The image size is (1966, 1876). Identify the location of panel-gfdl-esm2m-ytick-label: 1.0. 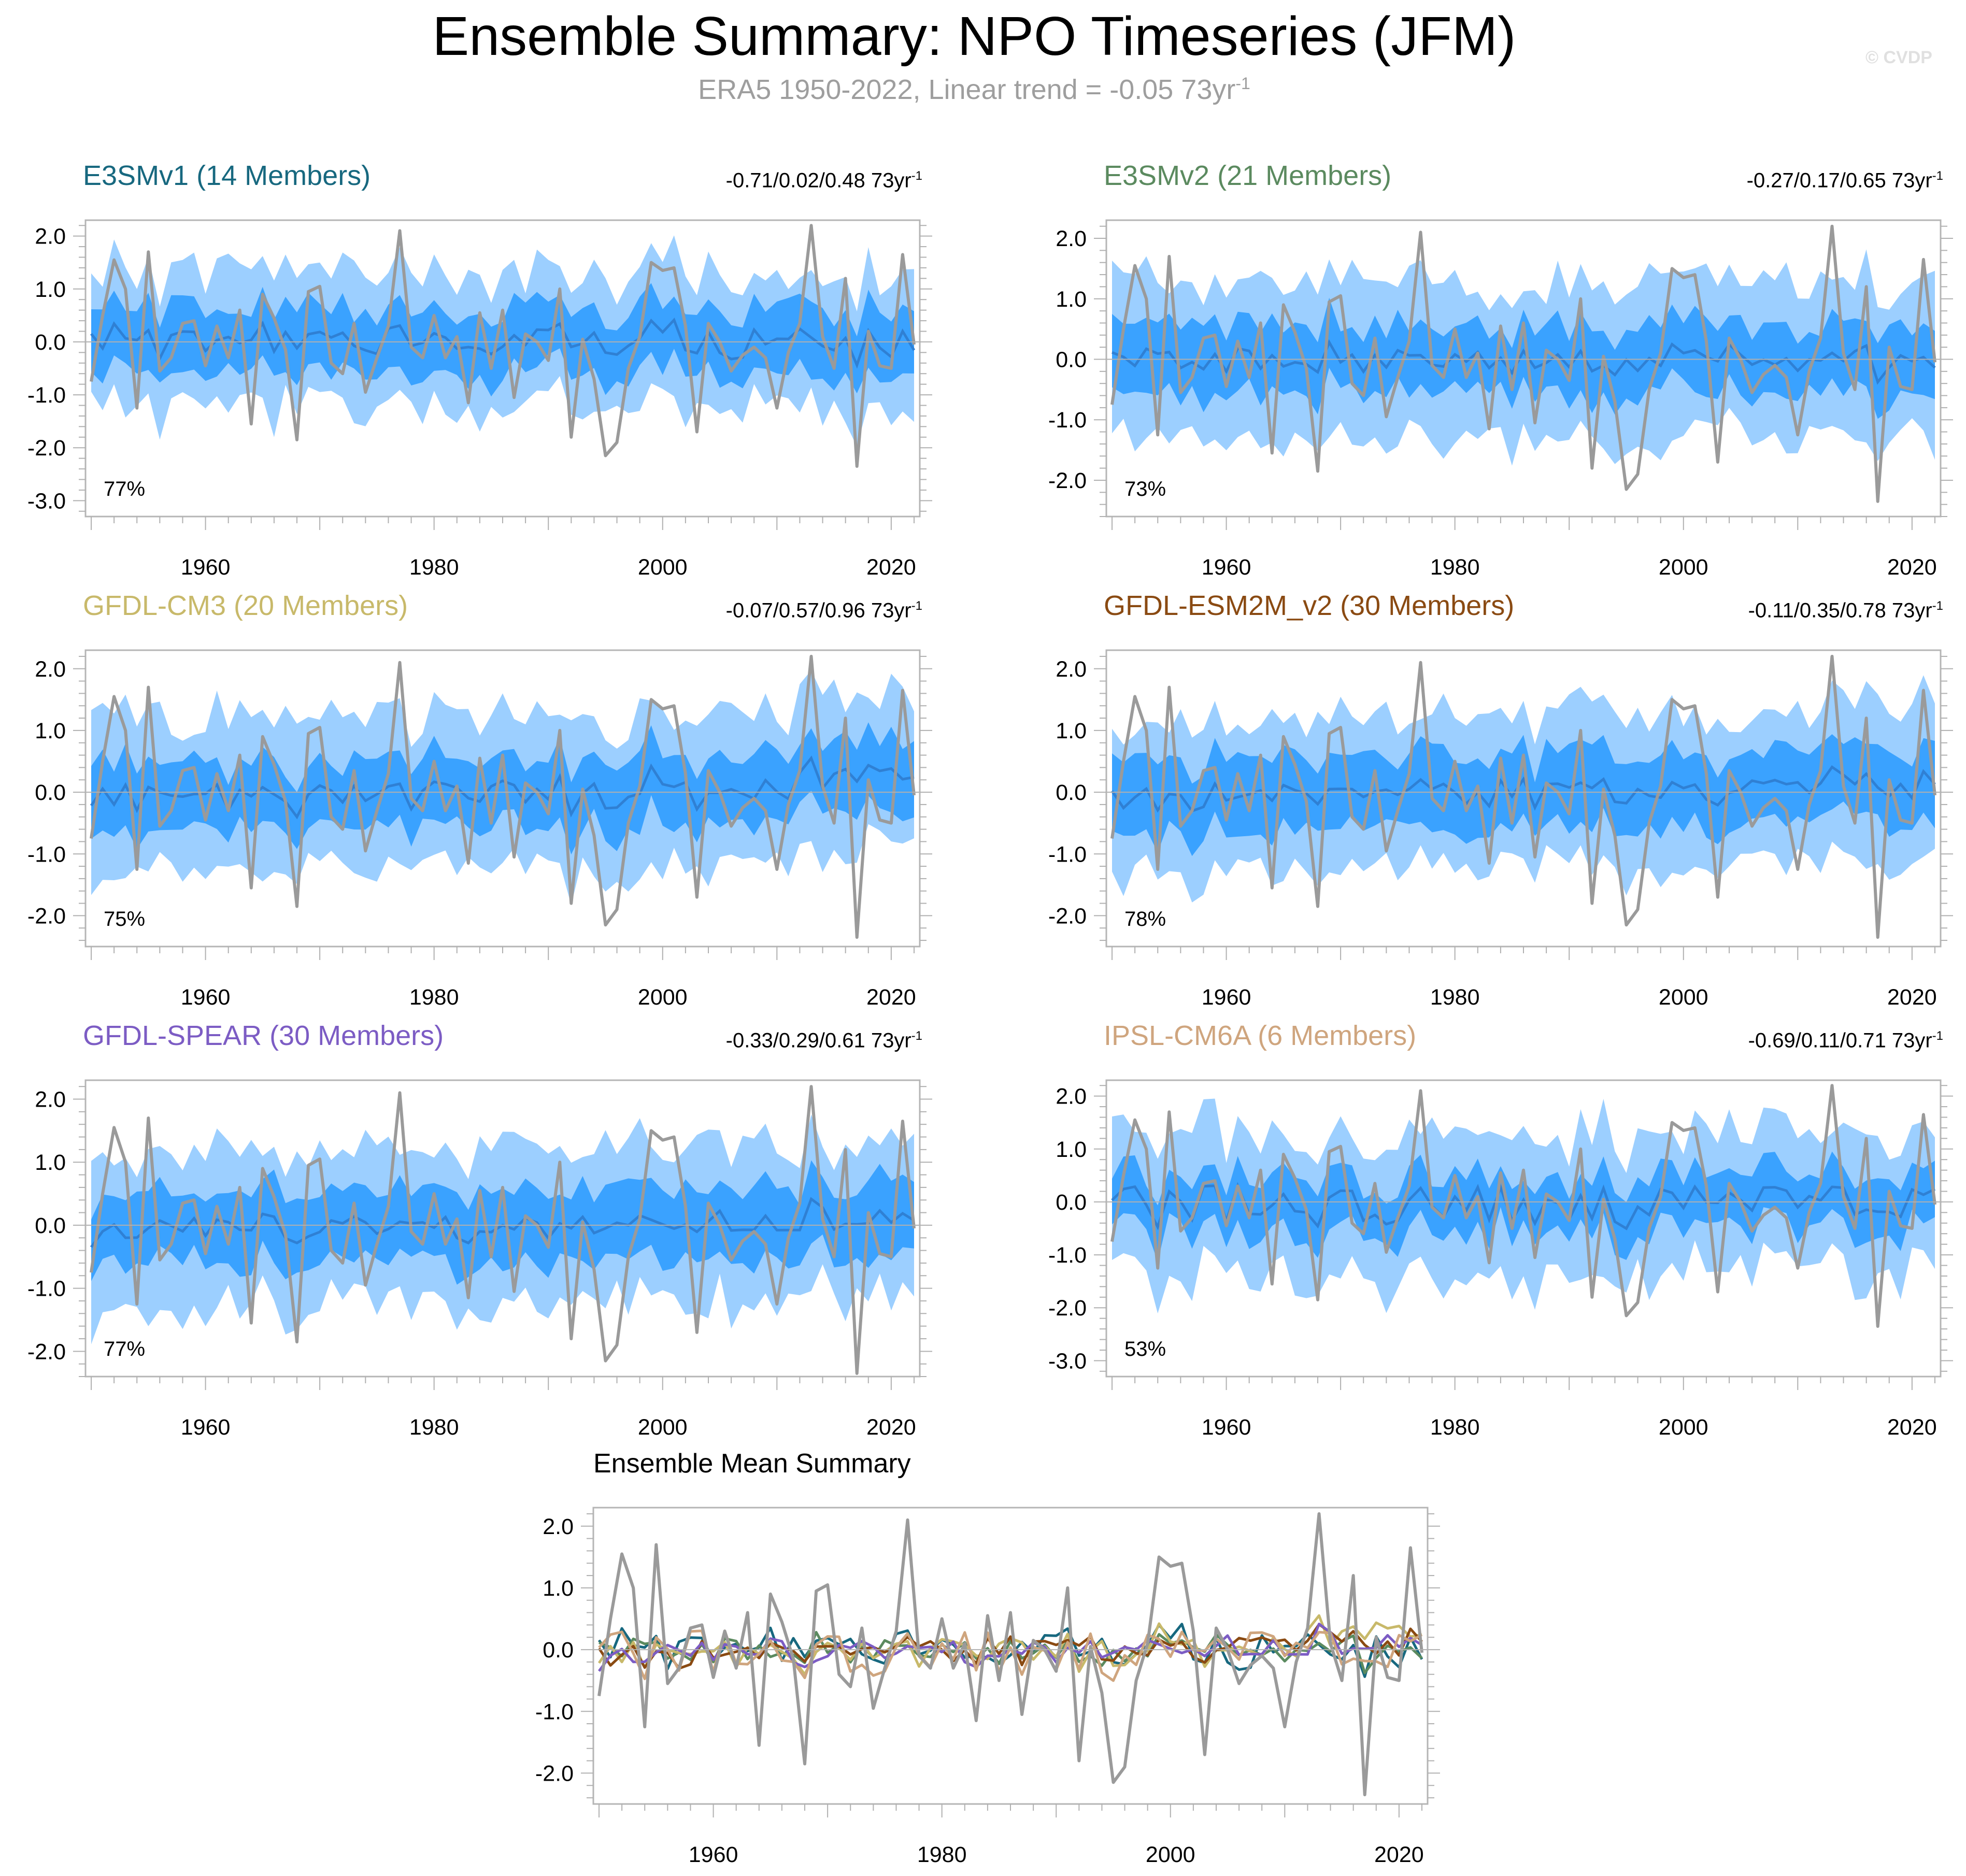
(1071, 731).